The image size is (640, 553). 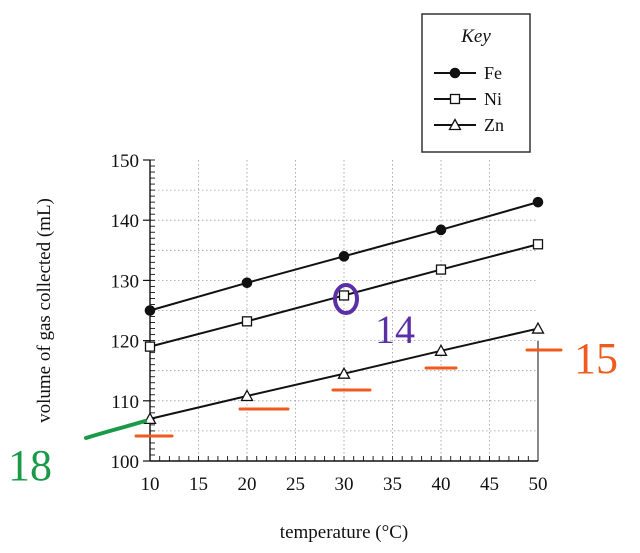 What do you see at coordinates (395, 329) in the screenshot?
I see `handwritten-number: 14` at bounding box center [395, 329].